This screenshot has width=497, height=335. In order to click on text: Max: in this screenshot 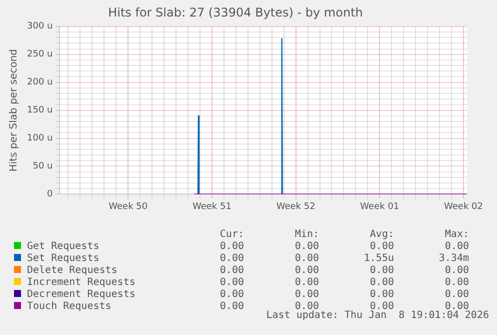, I will do `click(456, 235)`.